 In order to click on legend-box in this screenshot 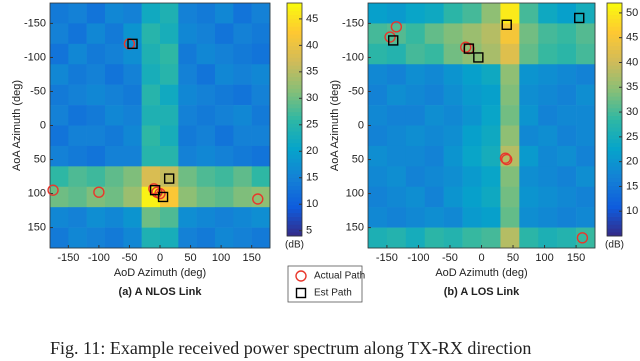, I will do `click(325, 284)`.